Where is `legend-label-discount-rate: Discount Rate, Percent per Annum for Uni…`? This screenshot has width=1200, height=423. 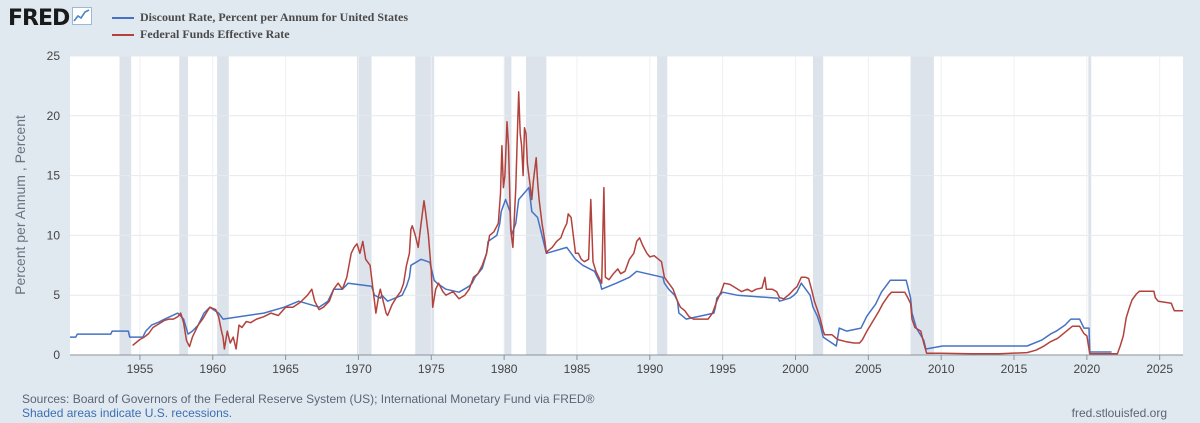 legend-label-discount-rate: Discount Rate, Percent per Annum for Uni… is located at coordinates (274, 17).